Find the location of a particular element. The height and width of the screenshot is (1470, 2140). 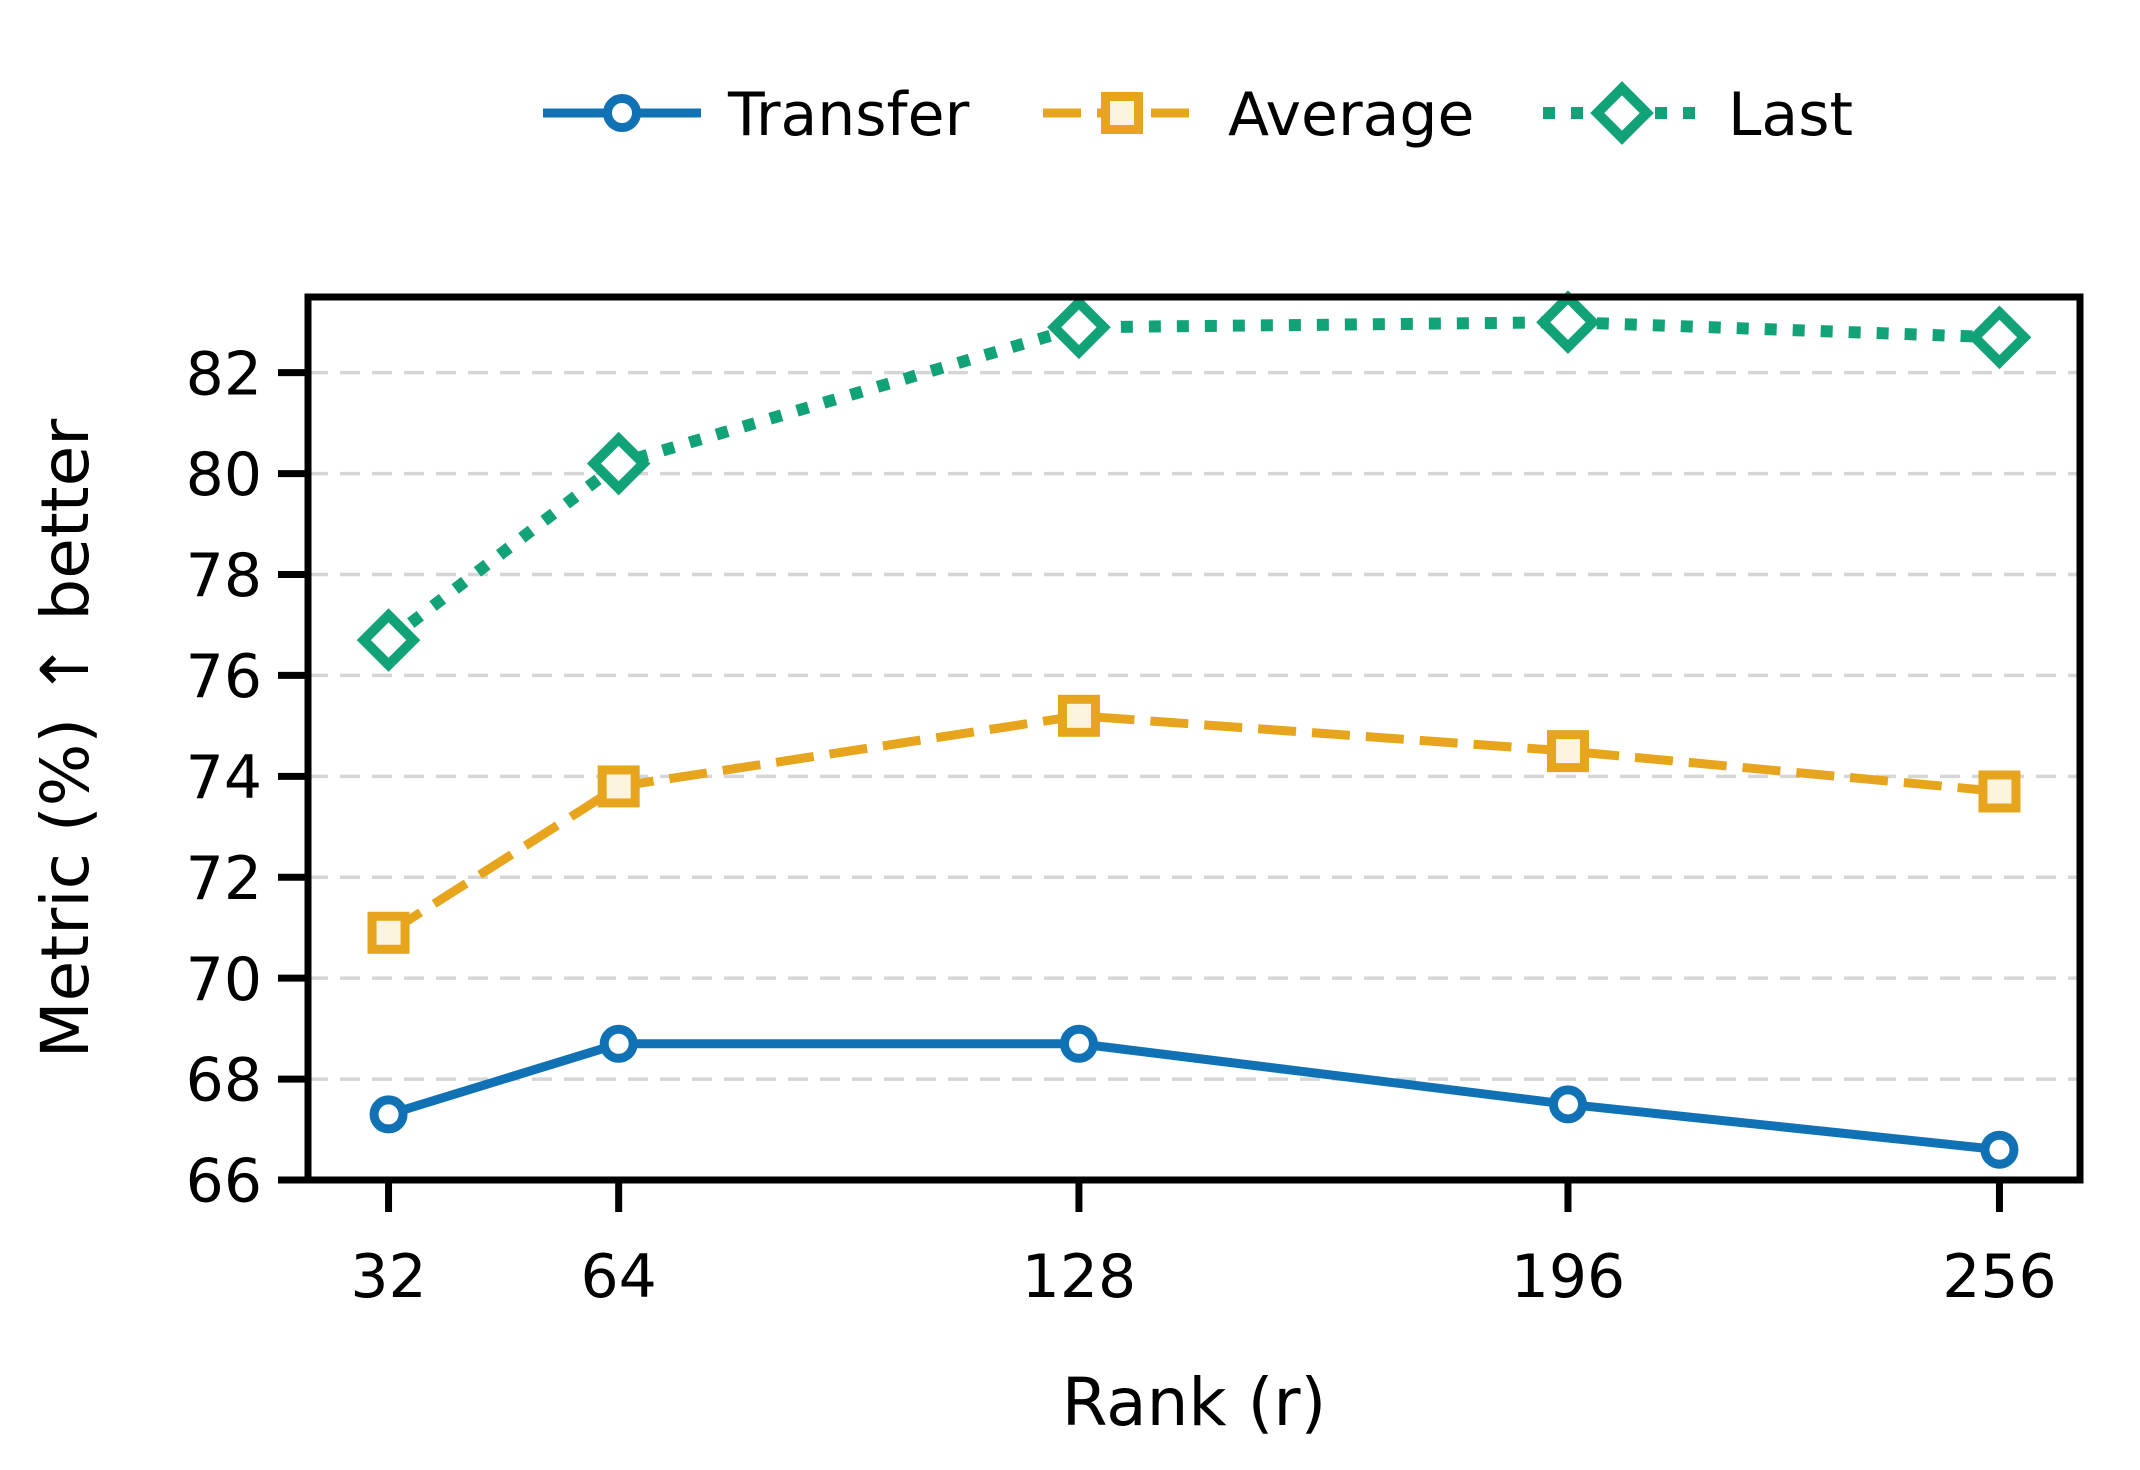

legend-item-last: Last is located at coordinates (1698, 115).